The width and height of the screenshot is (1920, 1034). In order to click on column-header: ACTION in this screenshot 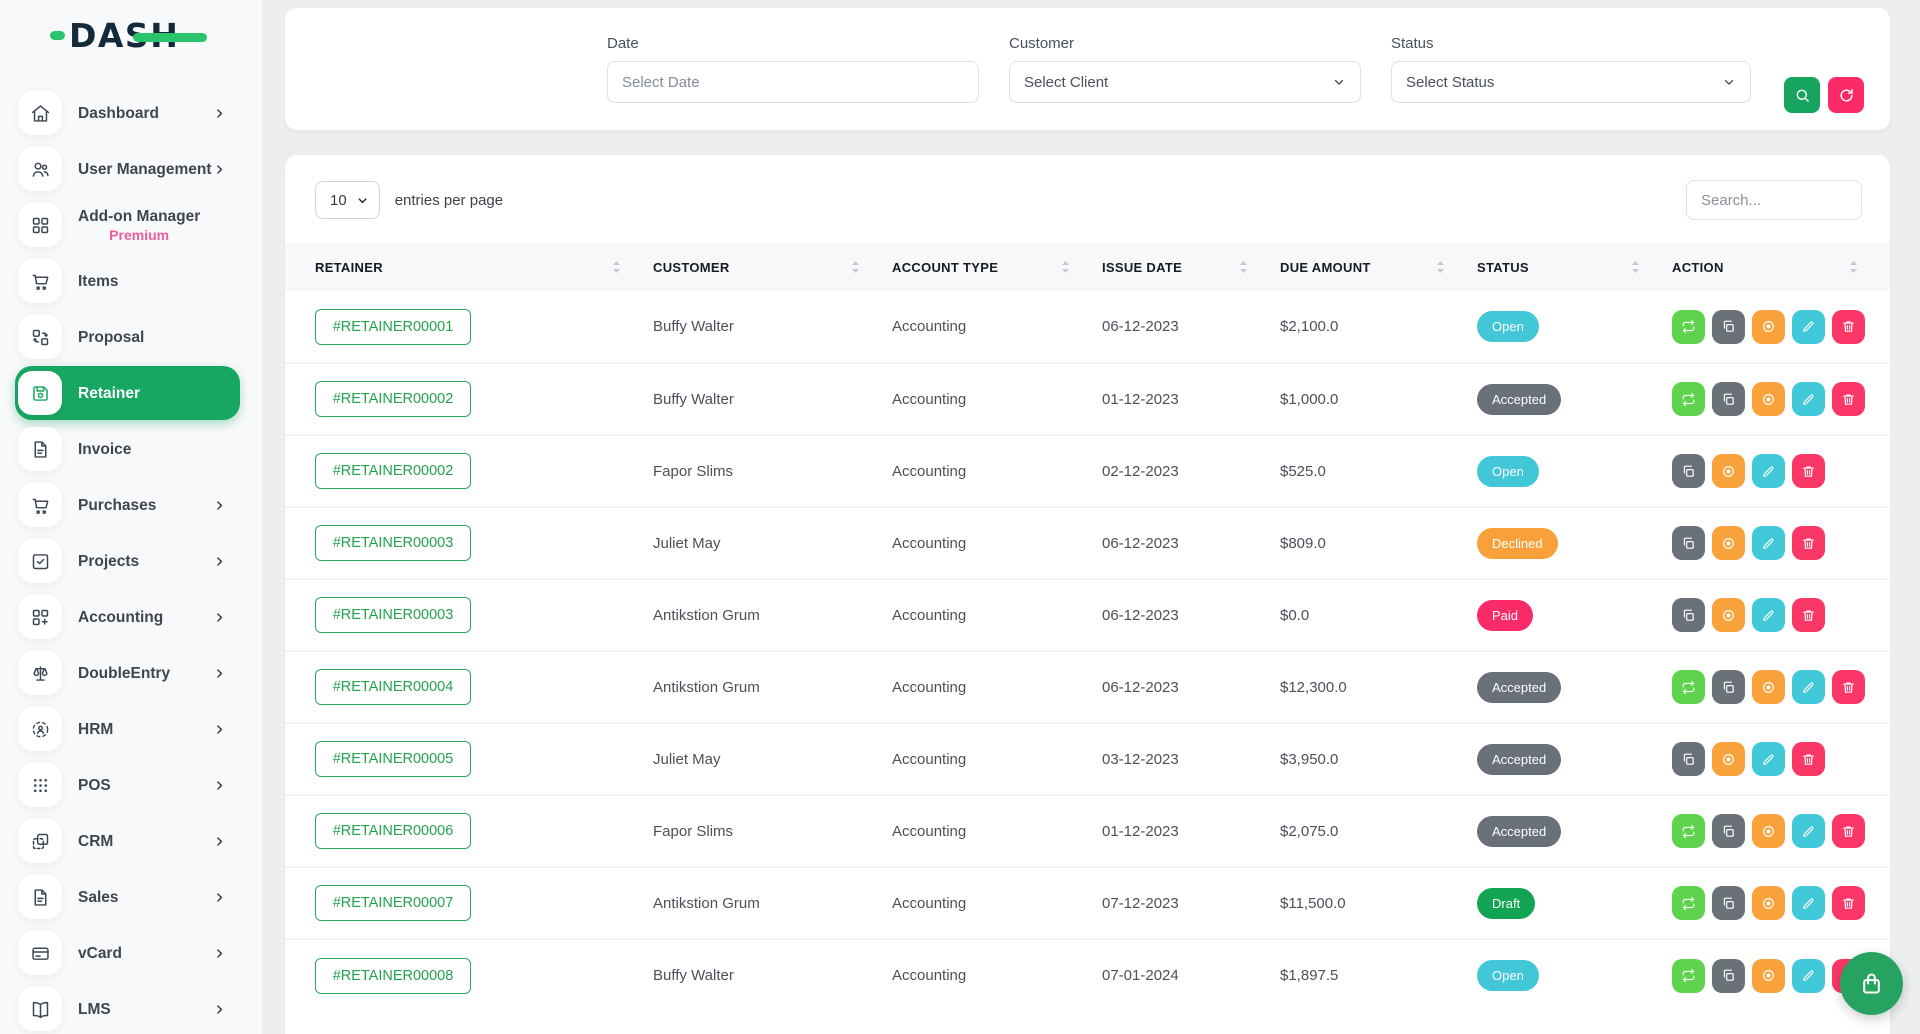, I will do `click(1781, 267)`.